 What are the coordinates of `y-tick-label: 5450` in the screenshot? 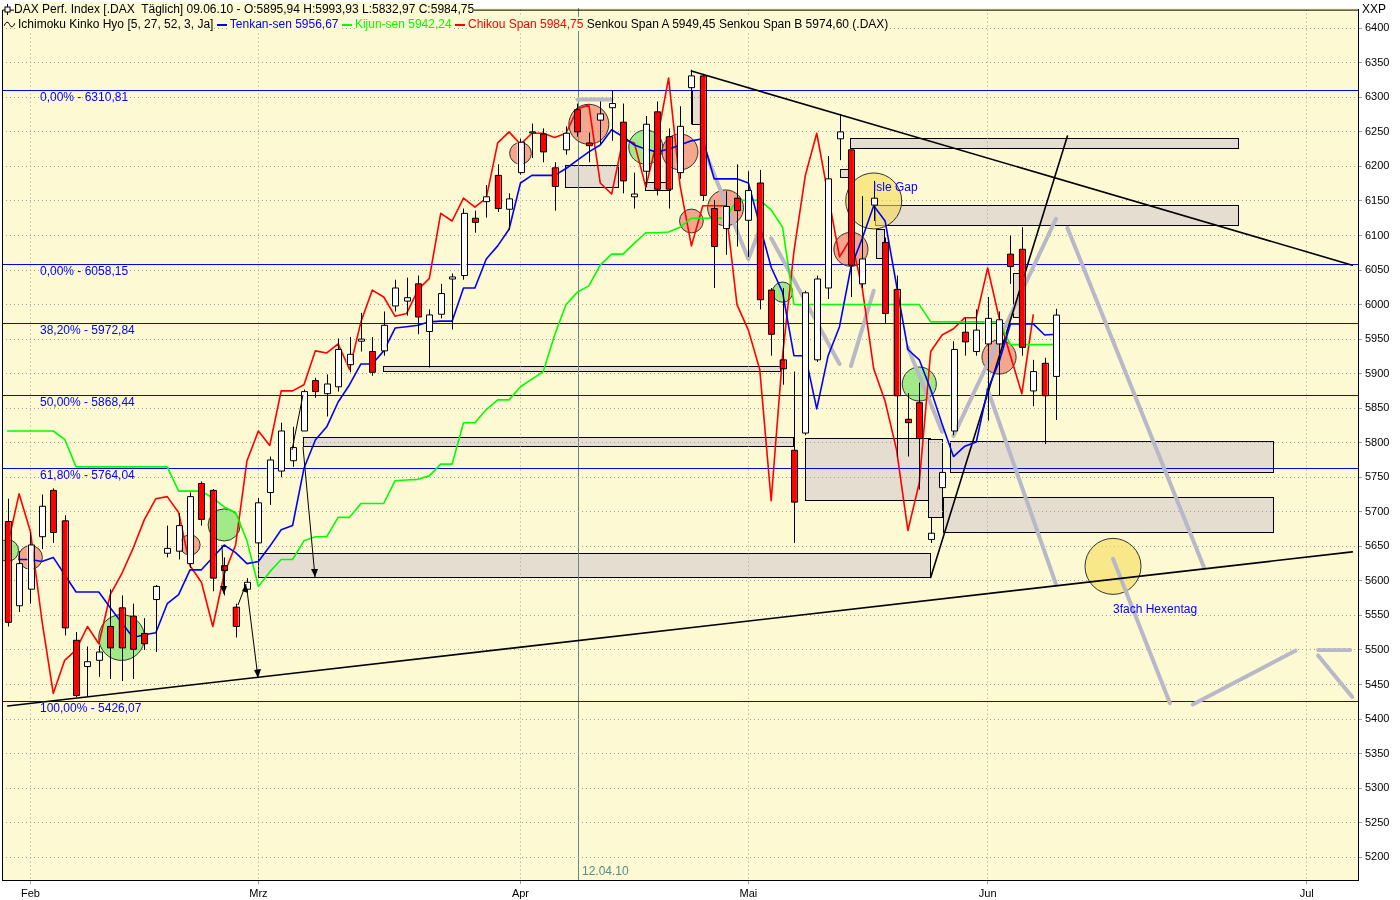 It's located at (1377, 683).